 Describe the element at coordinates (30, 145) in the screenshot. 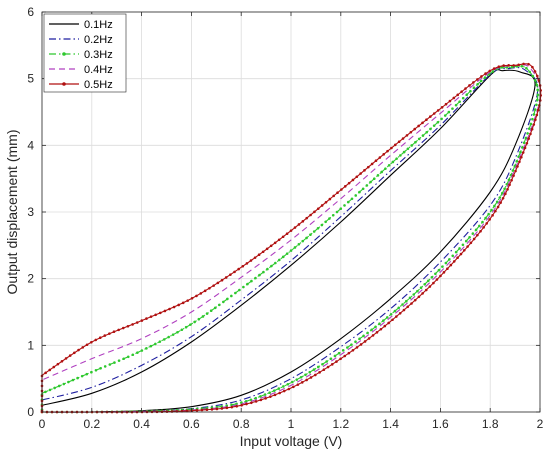

I see `y-tick-label: 4` at that location.